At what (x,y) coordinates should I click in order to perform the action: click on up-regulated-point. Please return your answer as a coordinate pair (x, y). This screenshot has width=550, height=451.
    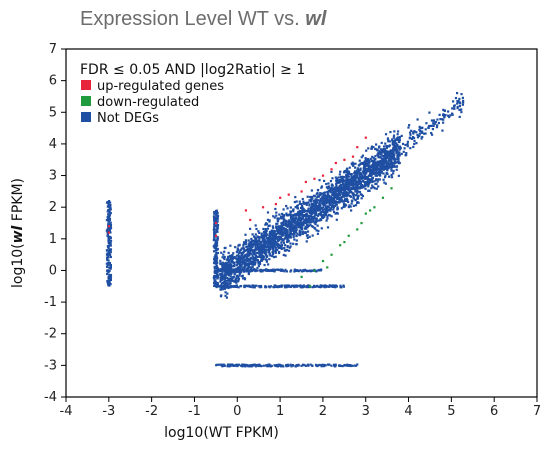
    Looking at the image, I should click on (276, 204).